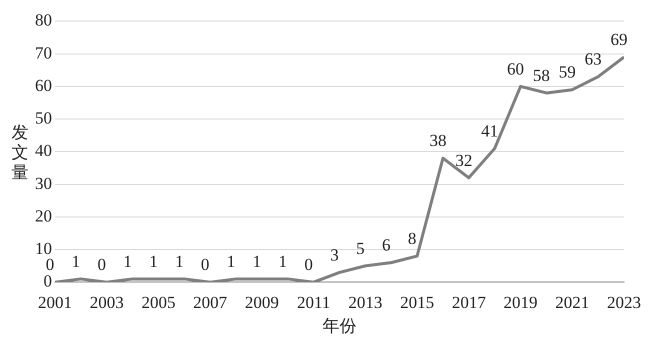 Image resolution: width=654 pixels, height=345 pixels. What do you see at coordinates (572, 302) in the screenshot?
I see `x-tick-label: 2021` at bounding box center [572, 302].